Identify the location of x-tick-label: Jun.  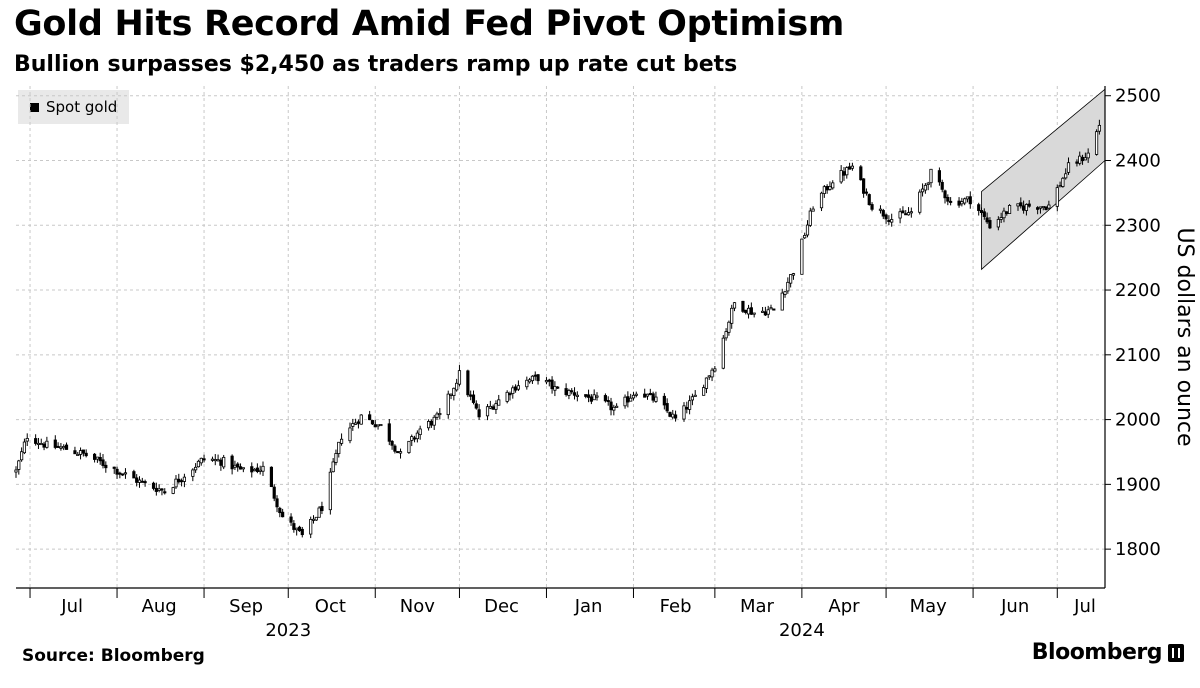
(1014, 606).